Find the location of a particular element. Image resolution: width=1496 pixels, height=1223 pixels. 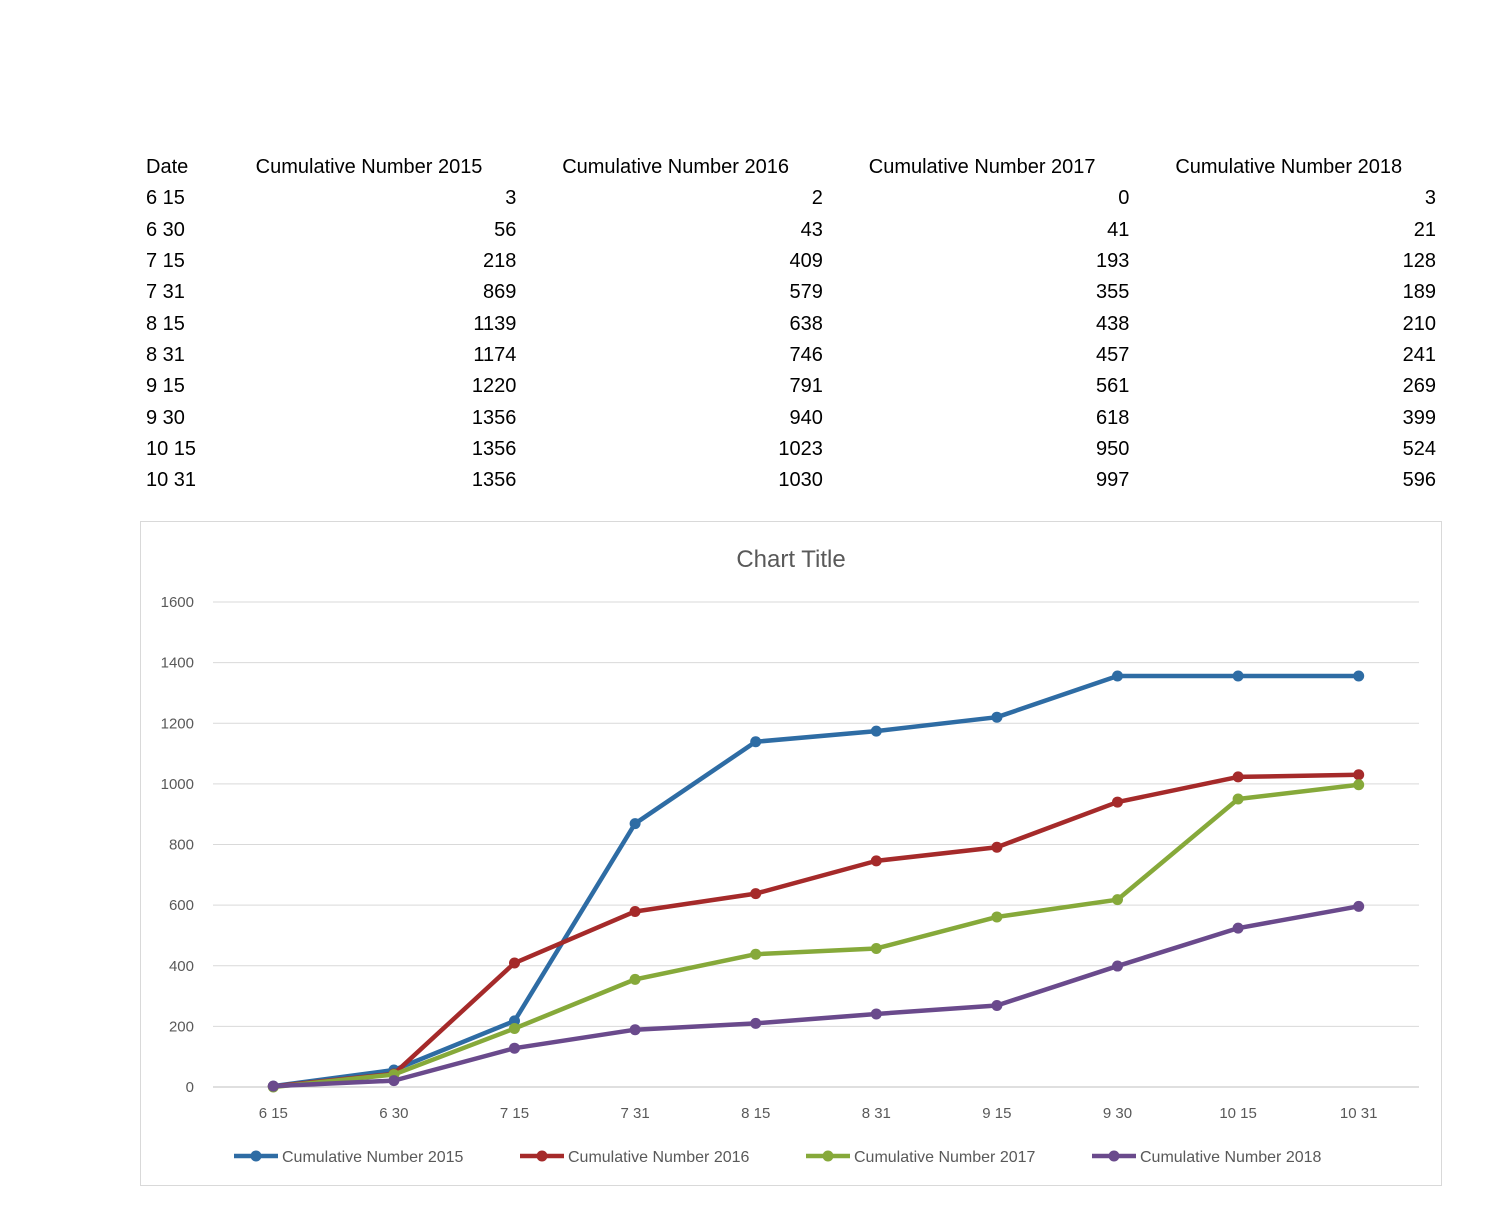

table-cell-value: 438 is located at coordinates (1113, 323).